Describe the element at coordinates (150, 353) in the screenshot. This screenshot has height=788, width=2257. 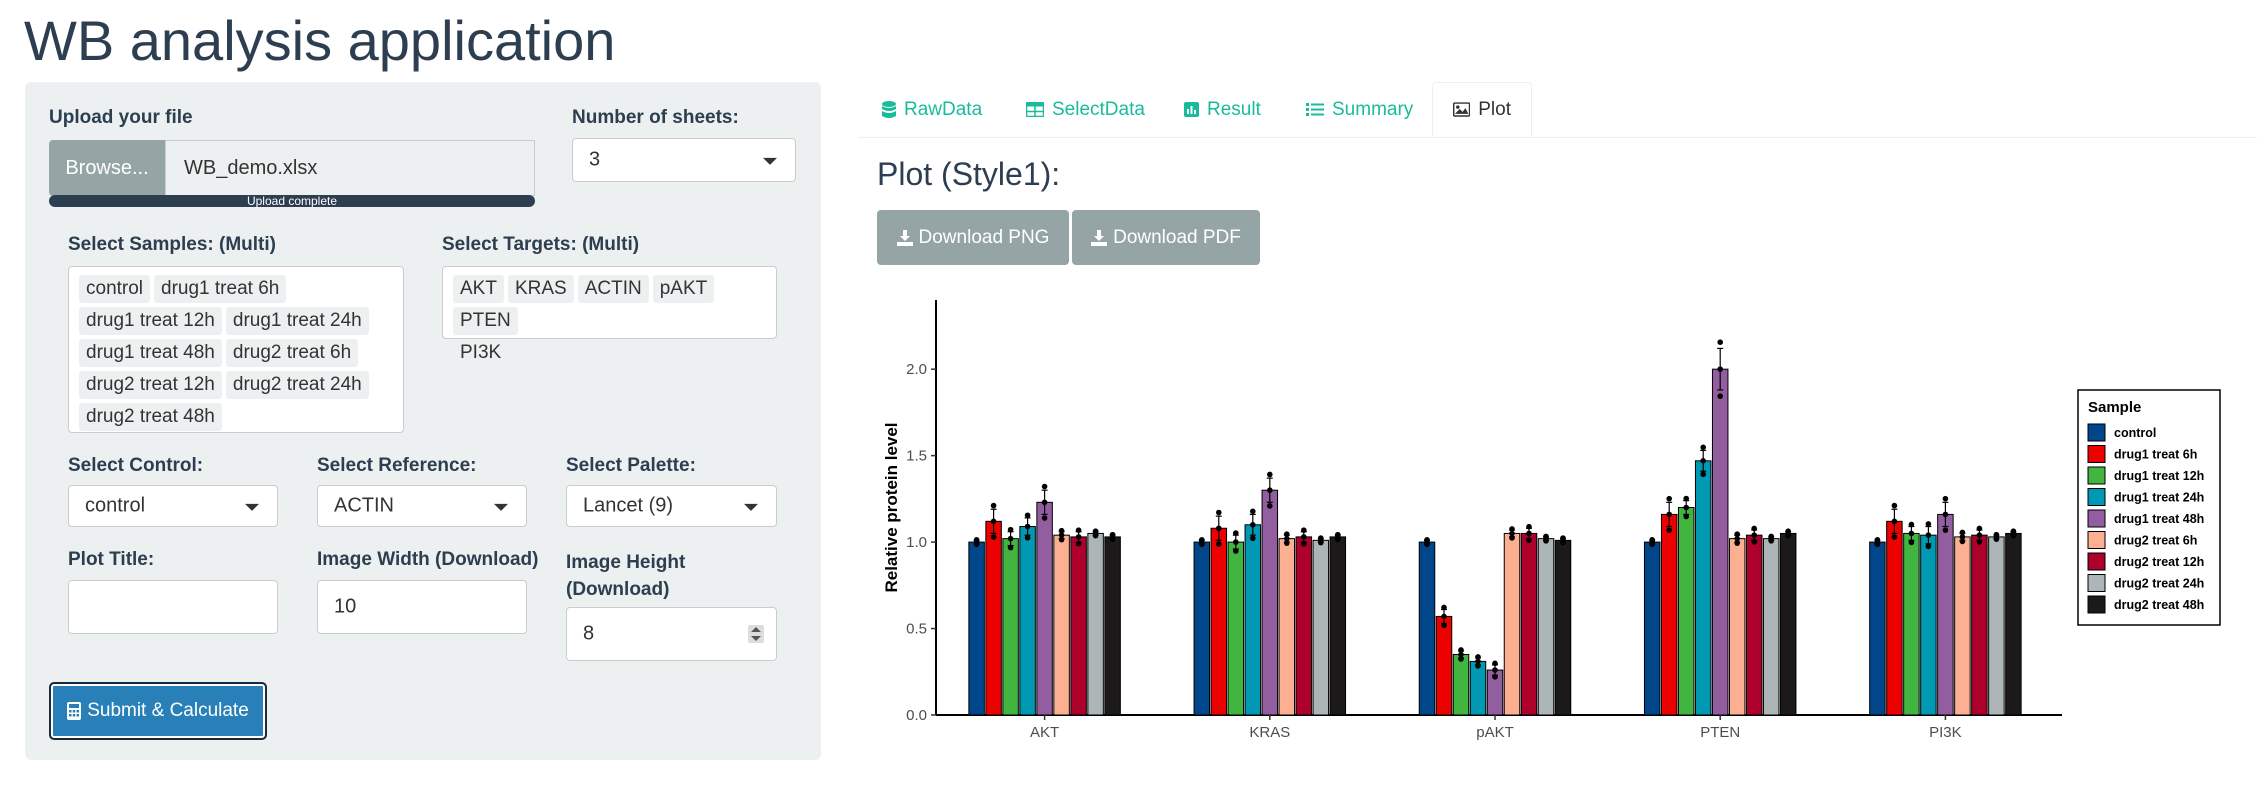
I see `sample-tag: drug1 treat 48h` at that location.